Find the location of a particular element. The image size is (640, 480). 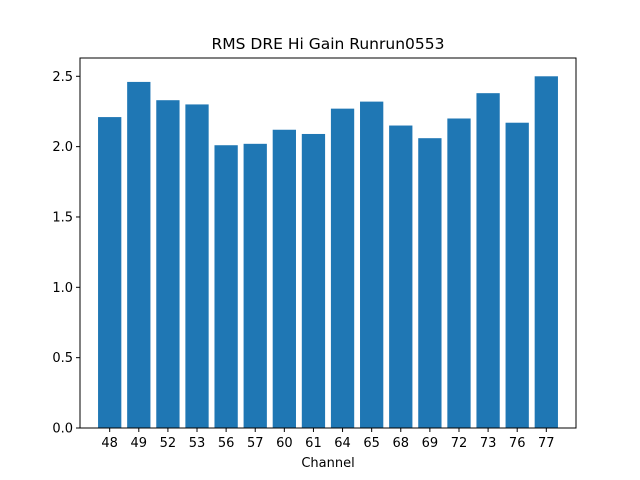

x-tick-label: 69 is located at coordinates (430, 443).